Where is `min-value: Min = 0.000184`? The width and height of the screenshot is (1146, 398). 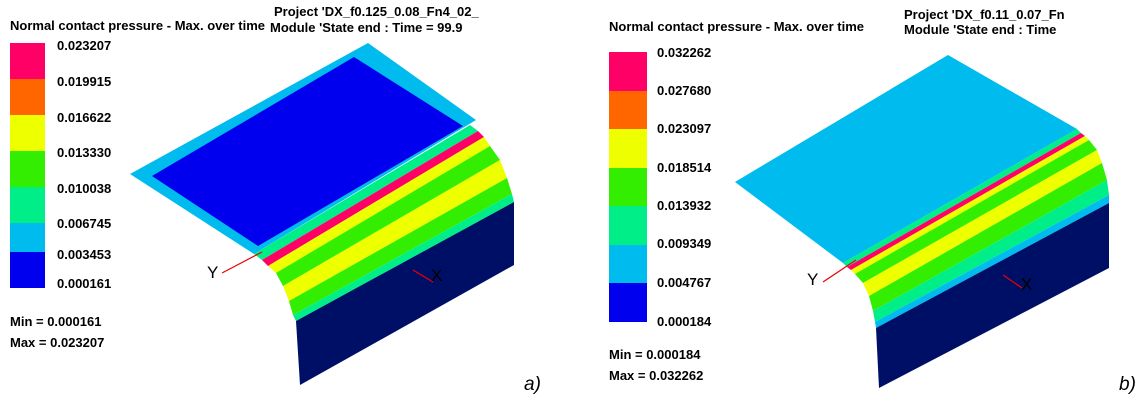
min-value: Min = 0.000184 is located at coordinates (655, 354).